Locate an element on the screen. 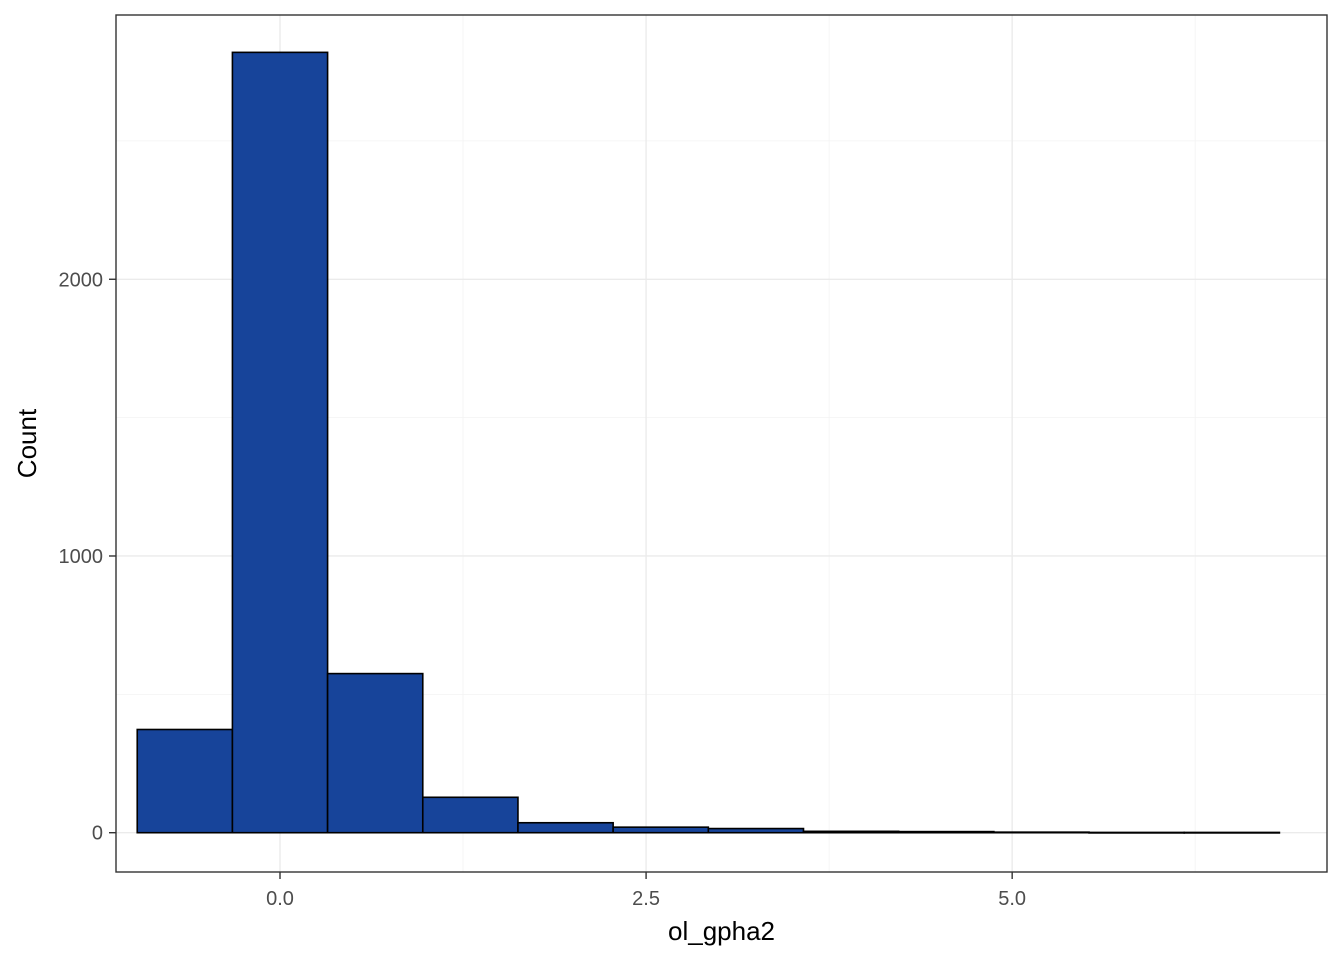 This screenshot has width=1344, height=960. x-tick-label: 2.5 is located at coordinates (646, 899).